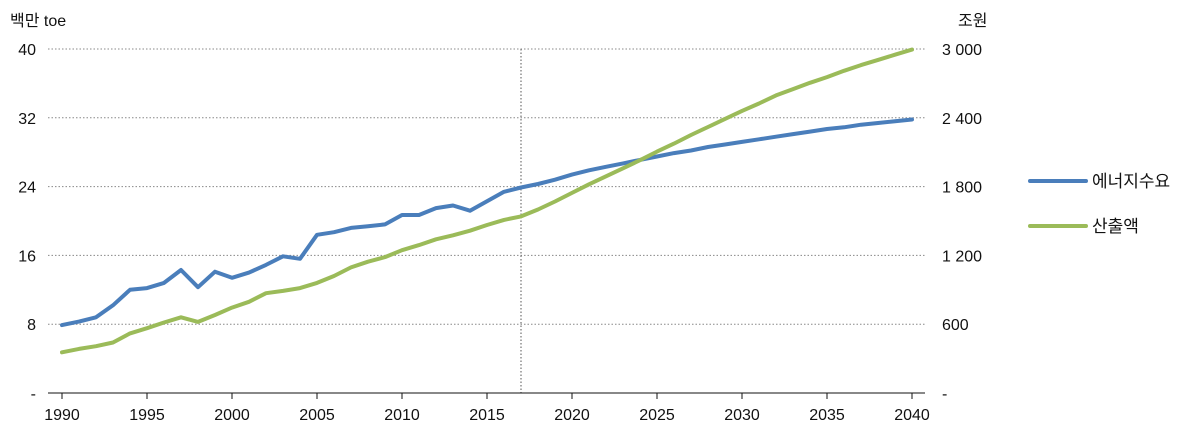 Image resolution: width=1200 pixels, height=440 pixels. What do you see at coordinates (955, 325) in the screenshot?
I see `right-tick-label: 600` at bounding box center [955, 325].